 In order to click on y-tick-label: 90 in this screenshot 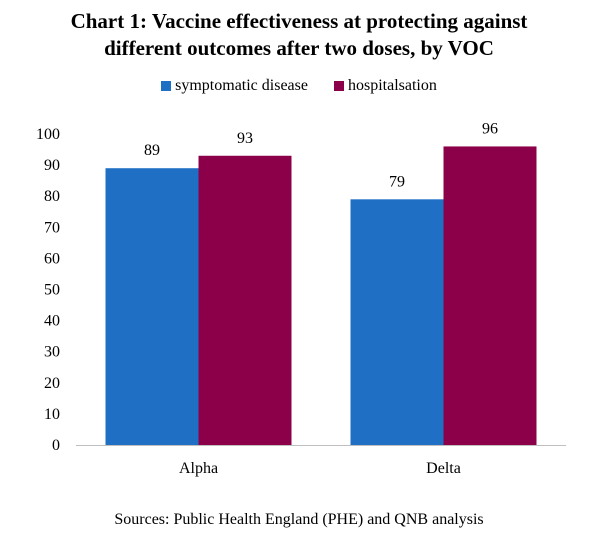, I will do `click(52, 165)`.